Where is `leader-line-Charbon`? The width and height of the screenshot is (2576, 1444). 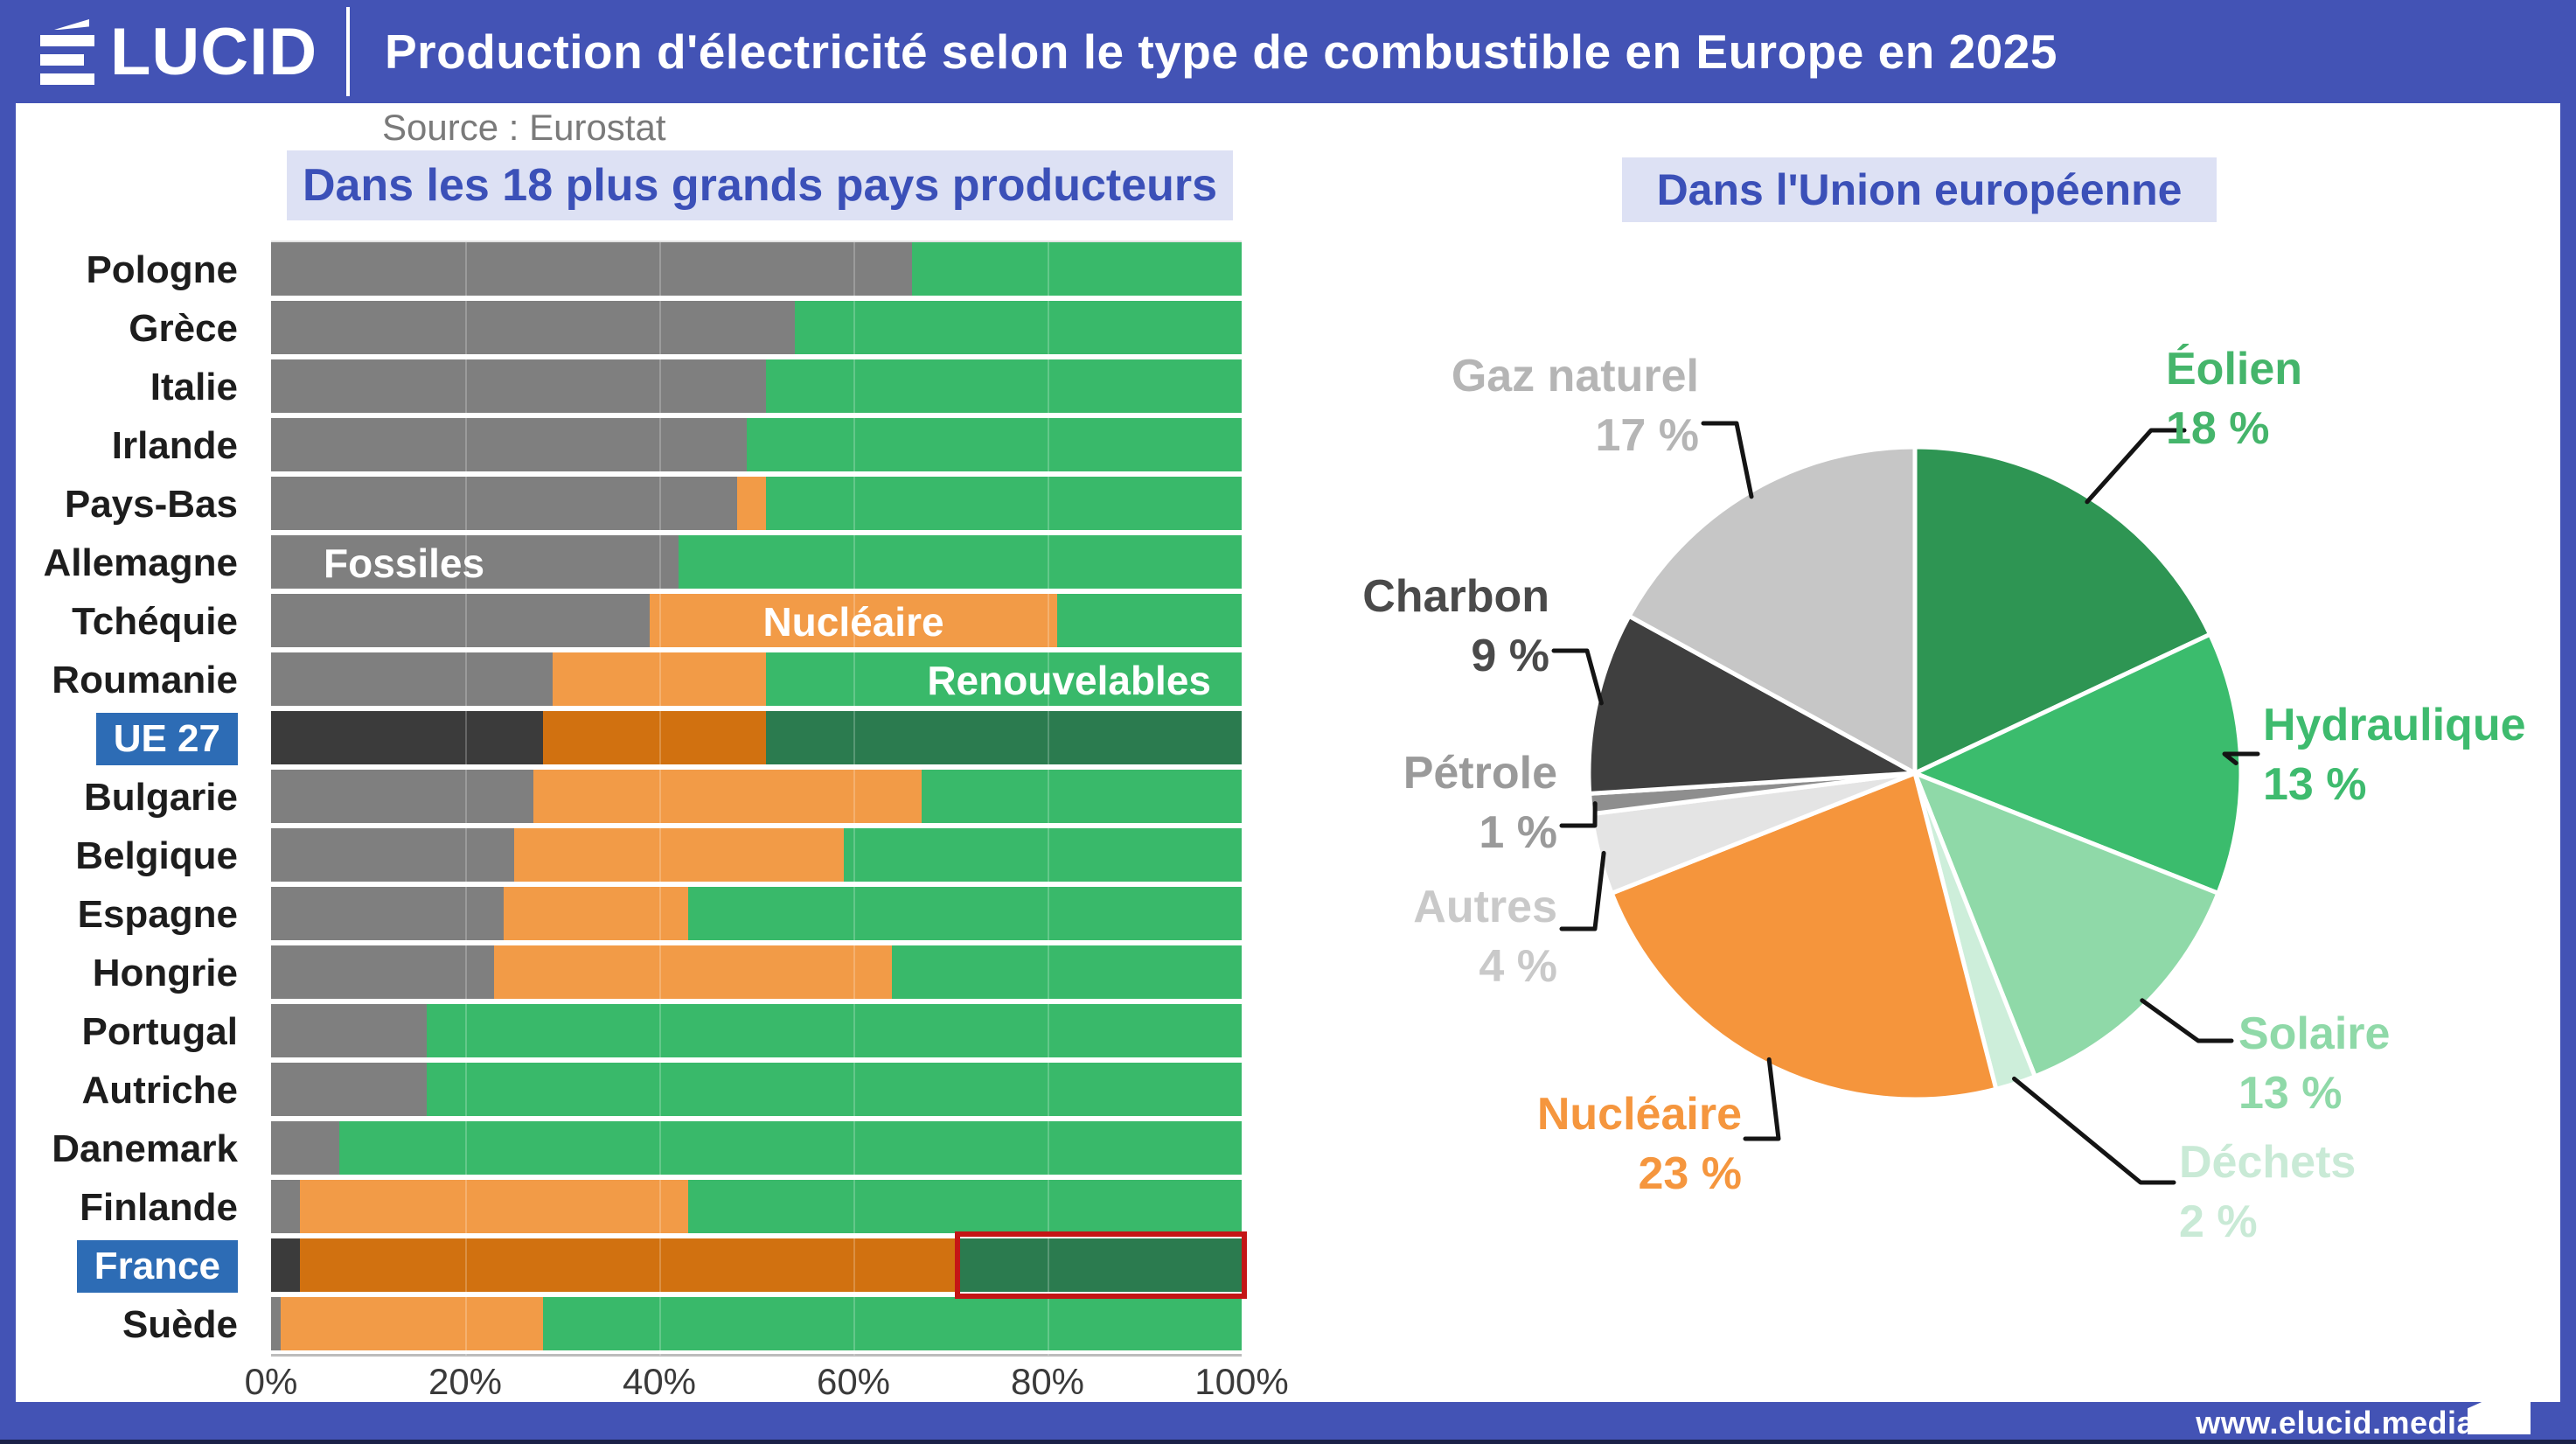
leader-line-Charbon is located at coordinates (1577, 677).